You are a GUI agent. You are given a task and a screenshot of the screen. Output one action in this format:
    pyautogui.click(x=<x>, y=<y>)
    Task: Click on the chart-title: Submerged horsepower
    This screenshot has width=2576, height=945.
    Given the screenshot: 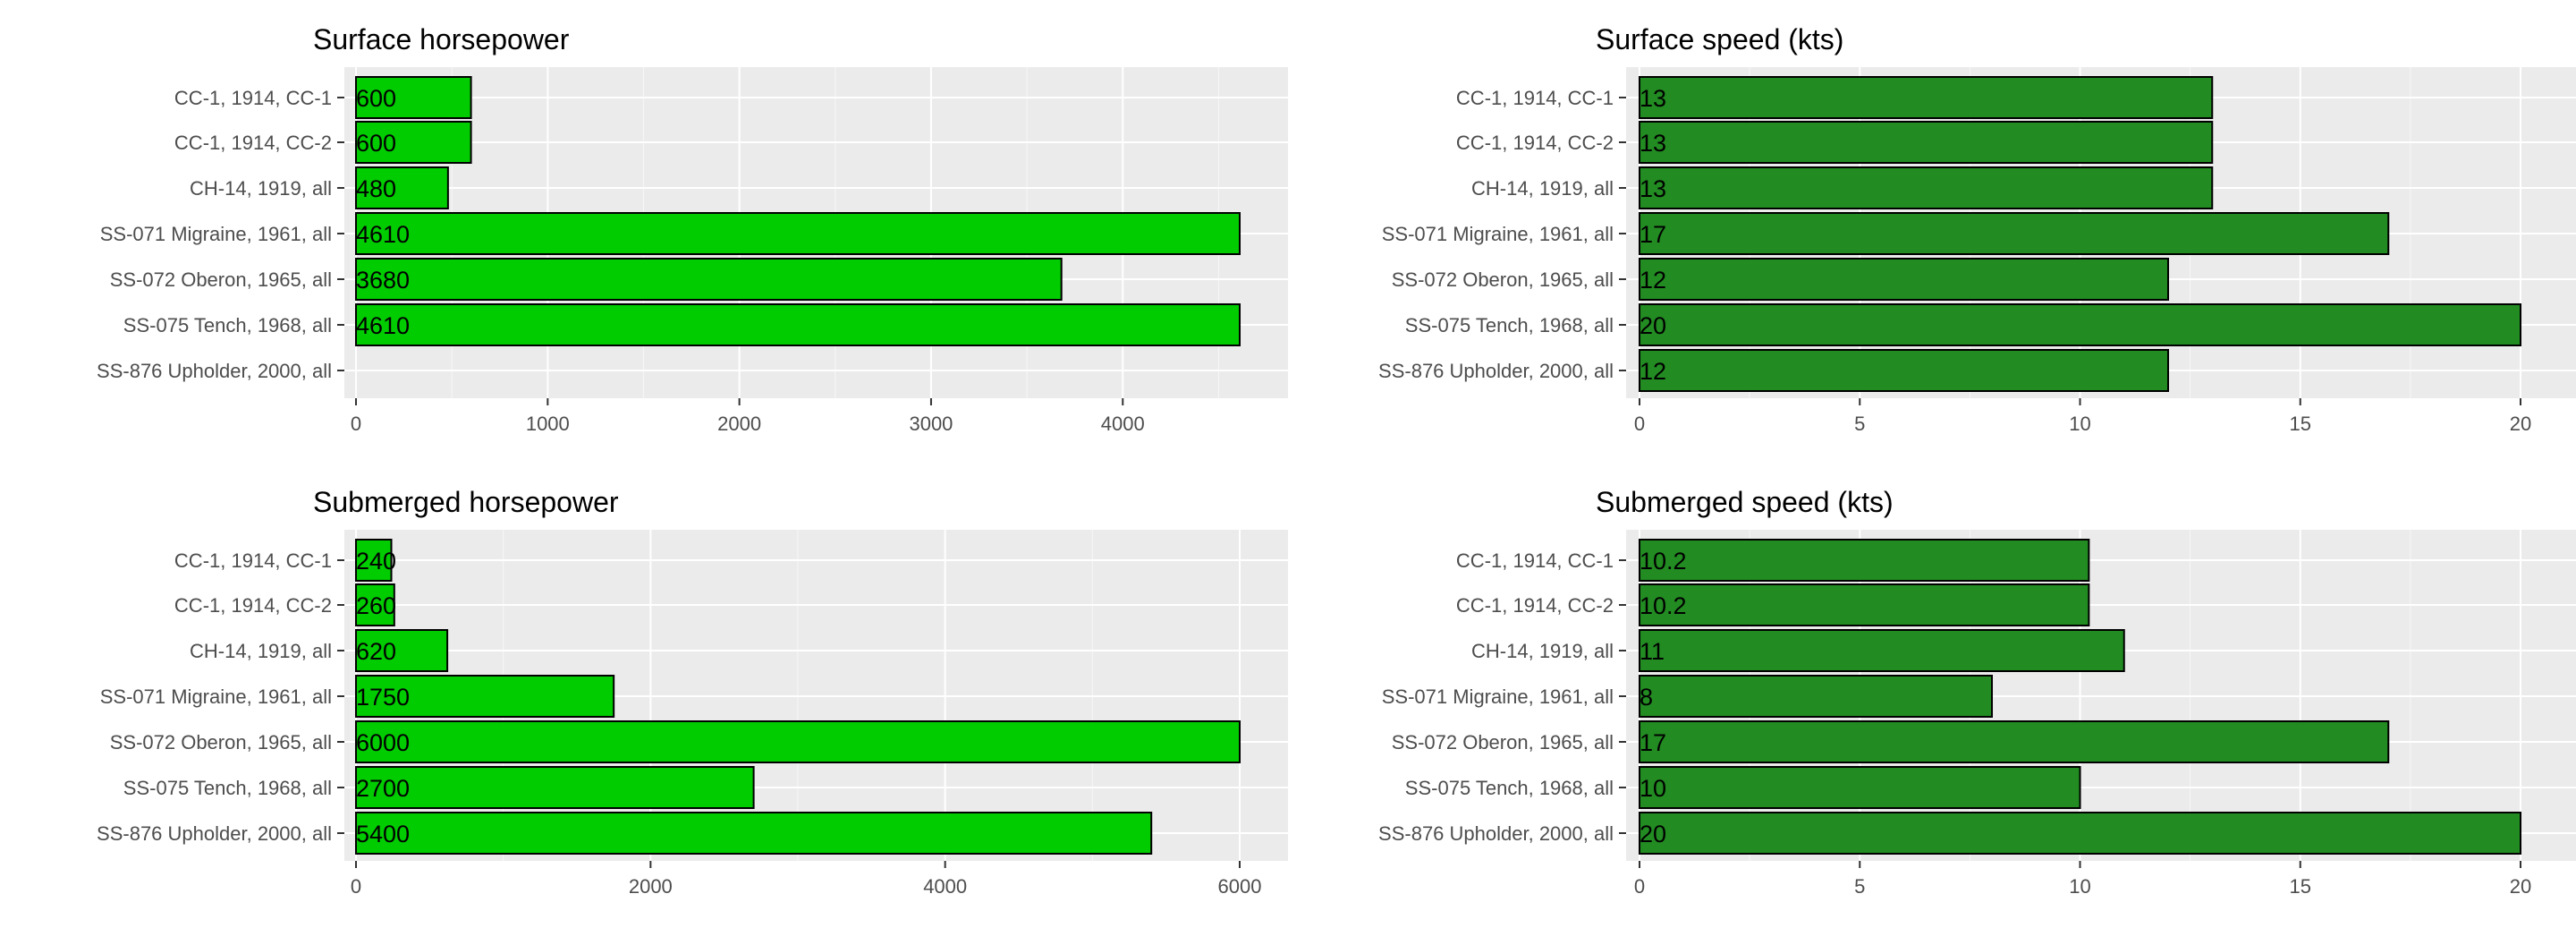 What is the action you would take?
    pyautogui.click(x=466, y=502)
    